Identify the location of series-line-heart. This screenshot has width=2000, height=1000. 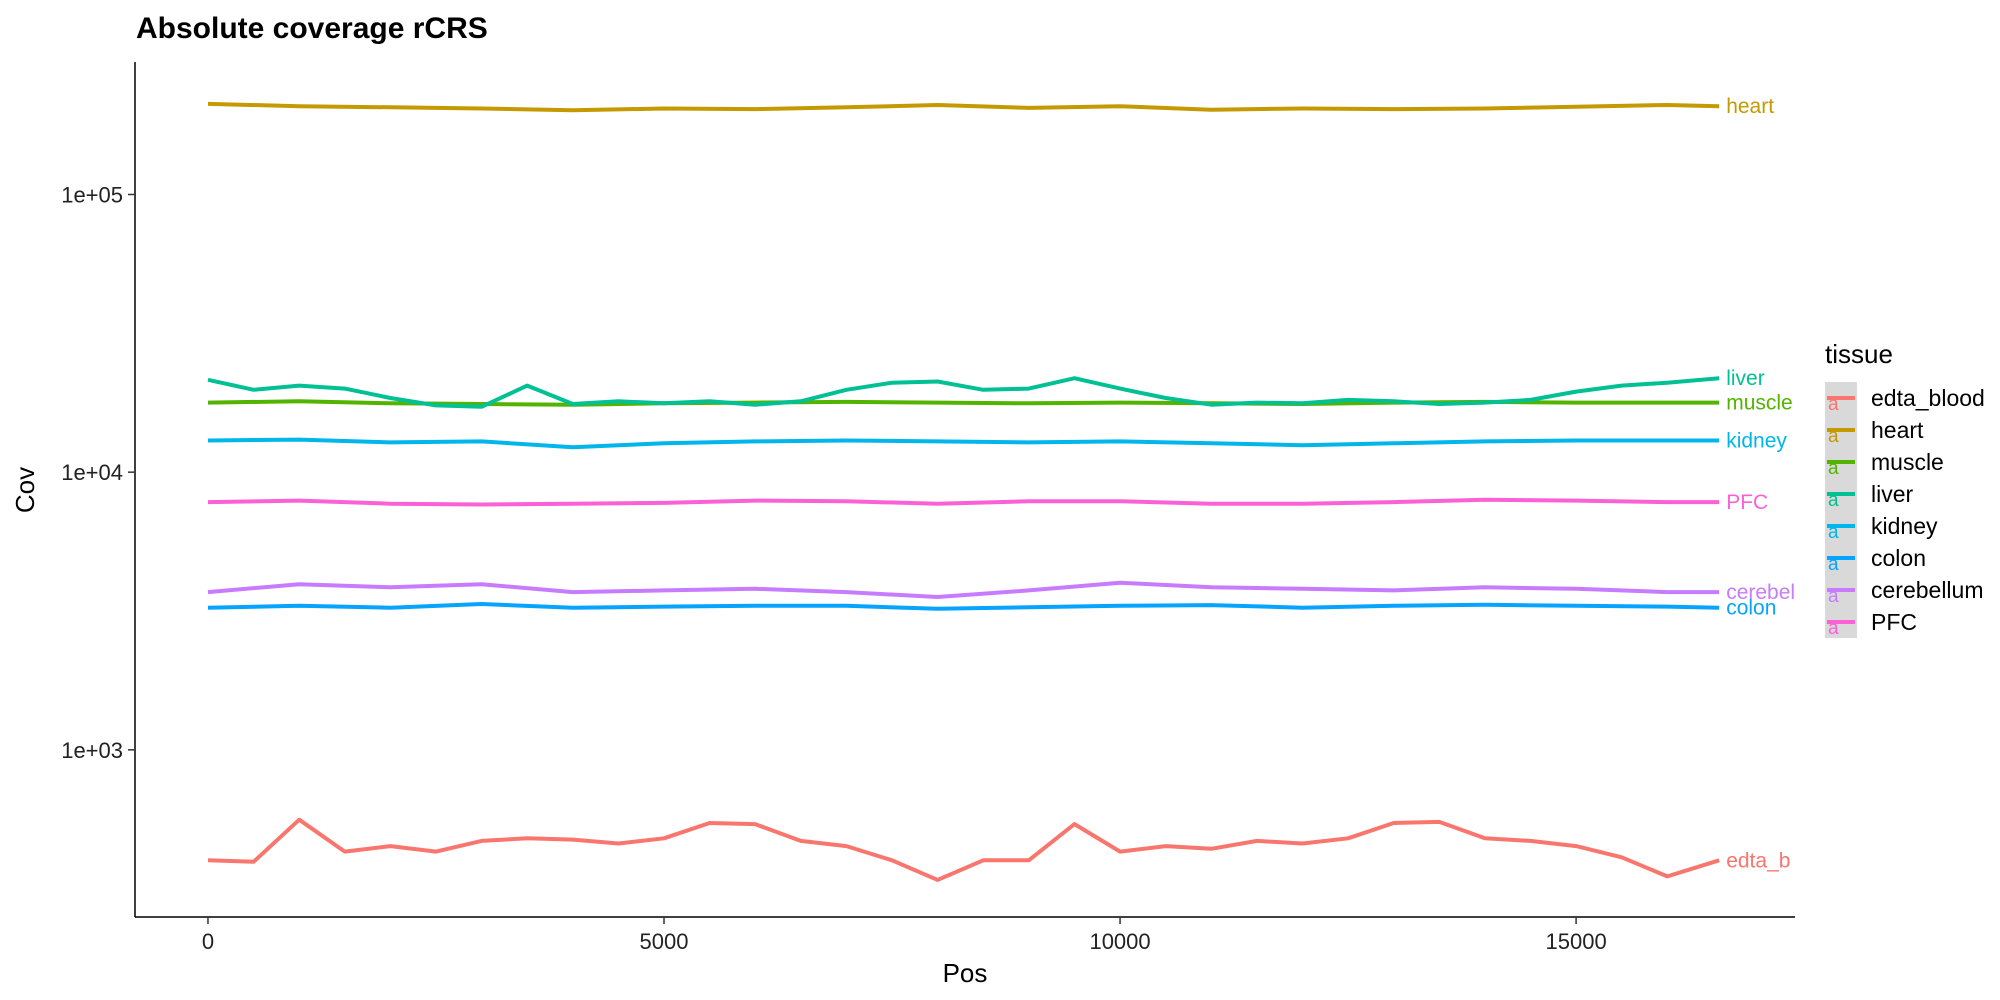
(963, 107).